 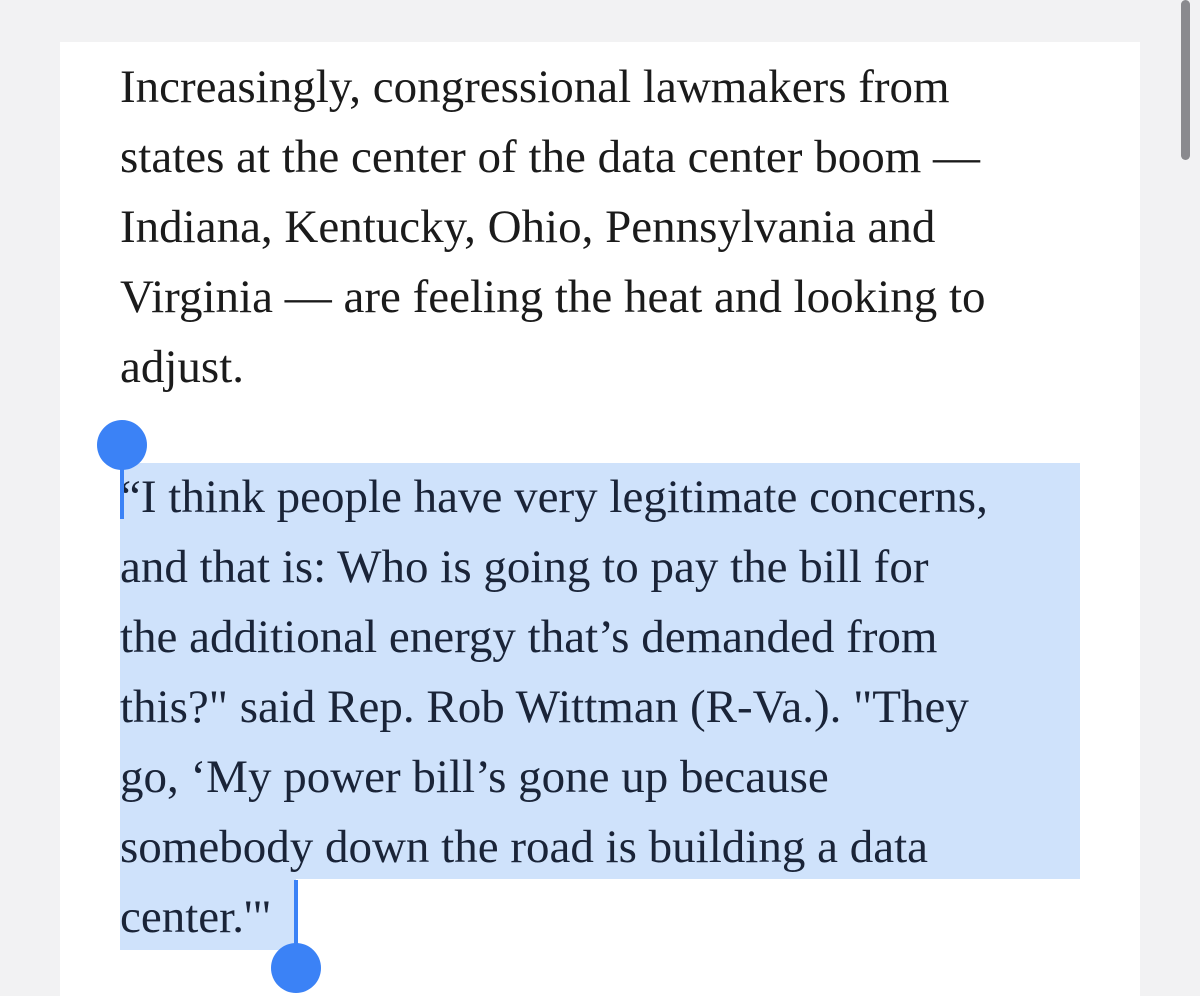 What do you see at coordinates (122, 445) in the screenshot?
I see `selection-start-handle` at bounding box center [122, 445].